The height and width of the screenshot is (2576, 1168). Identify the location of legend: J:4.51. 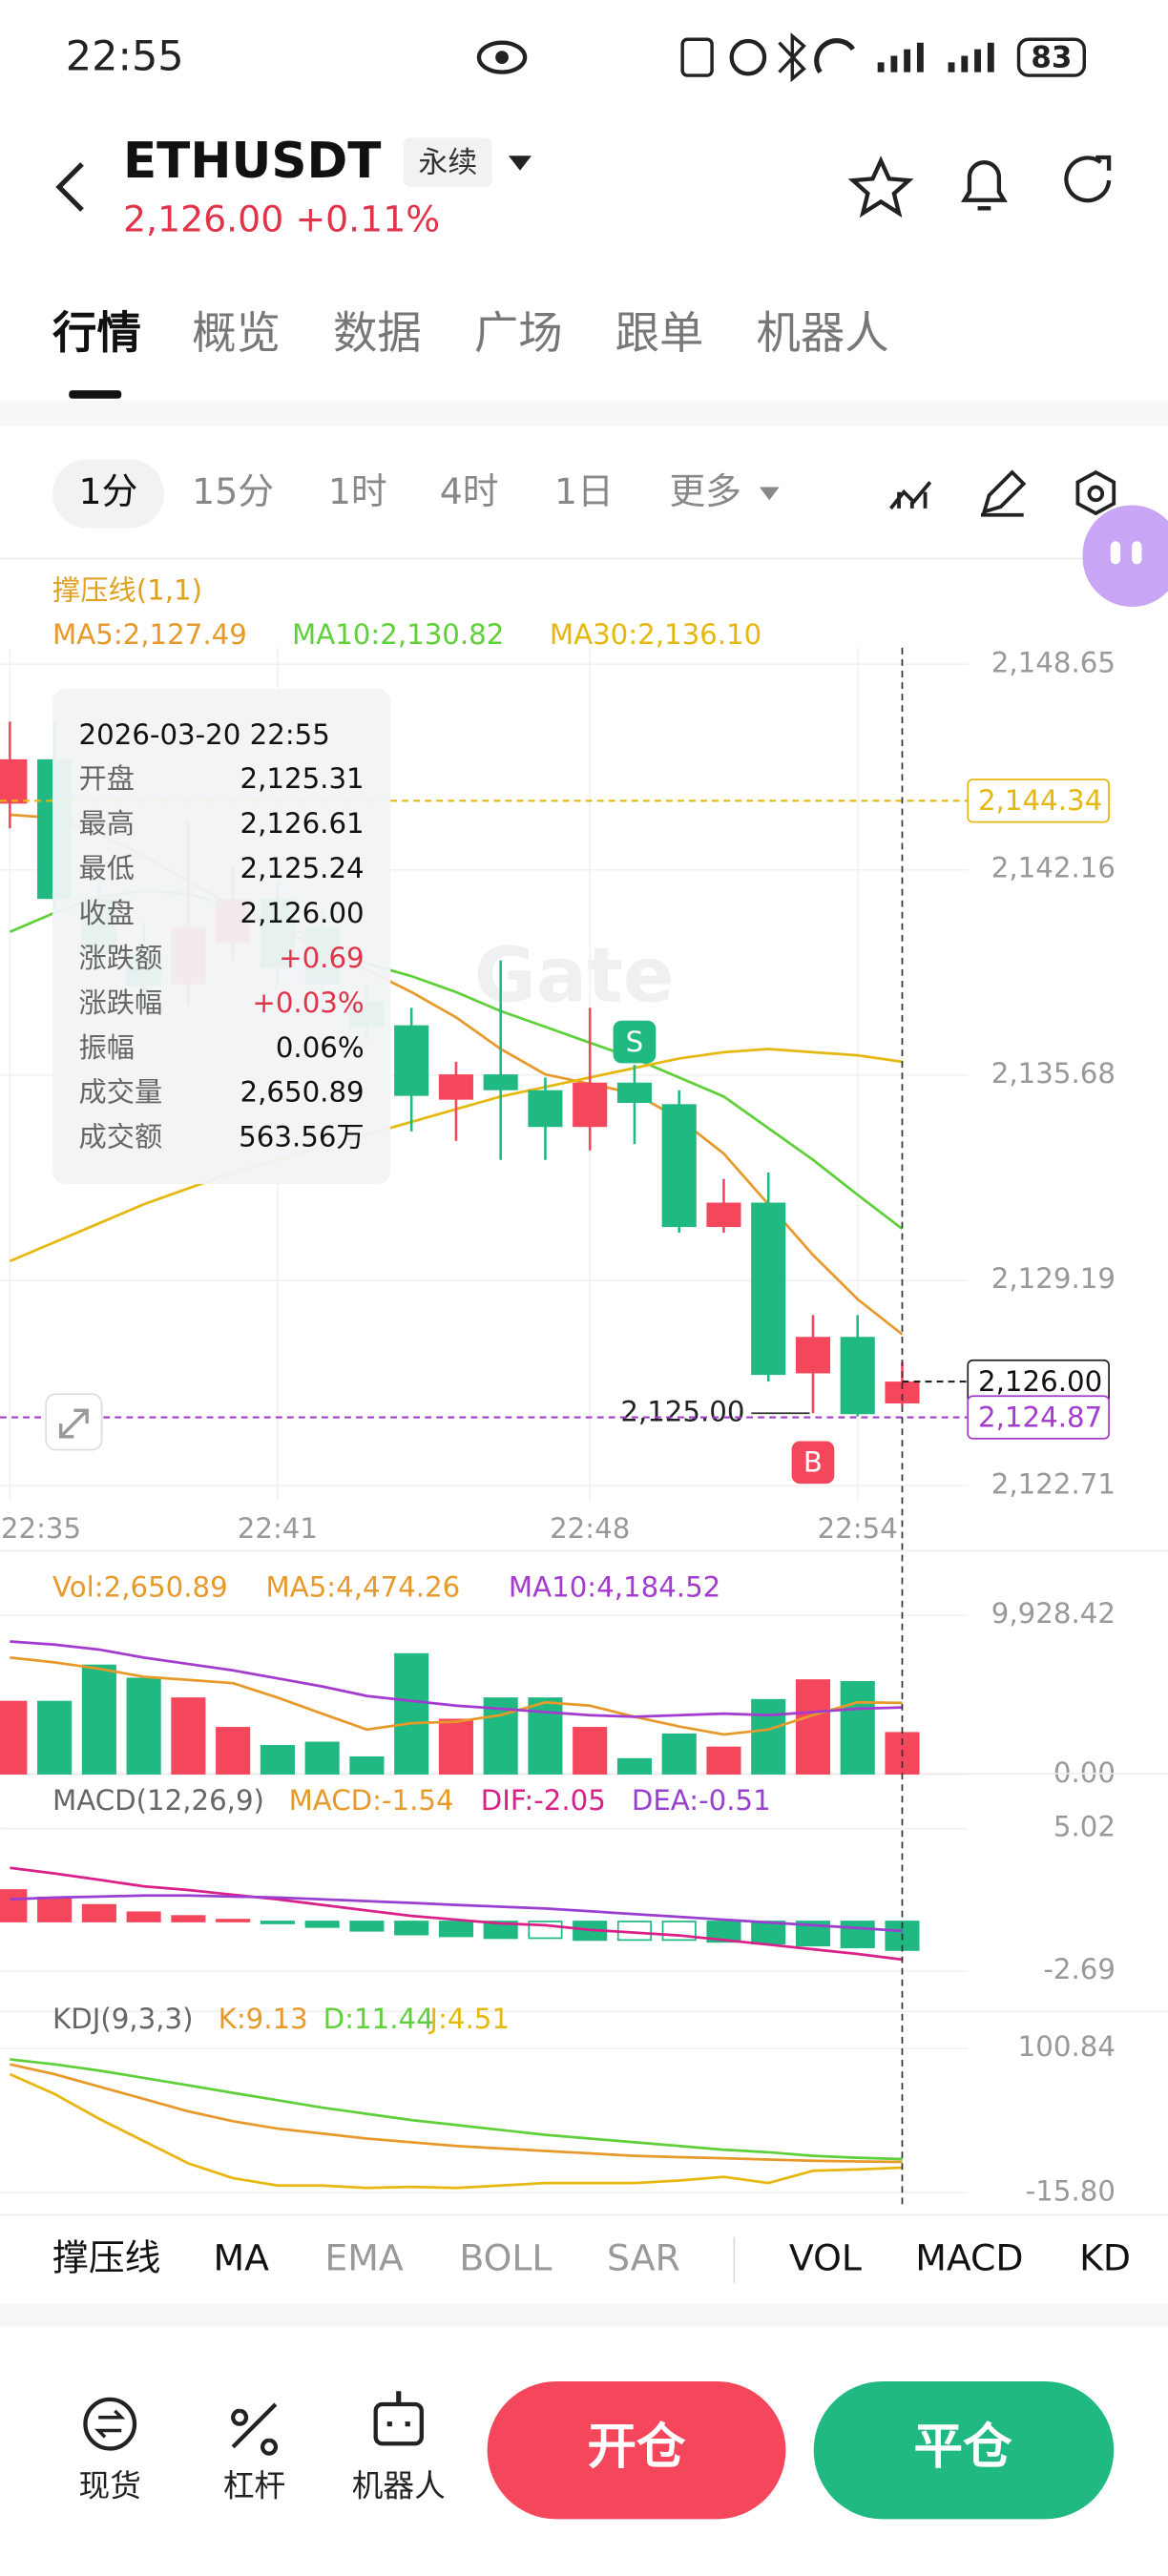
(469, 2019).